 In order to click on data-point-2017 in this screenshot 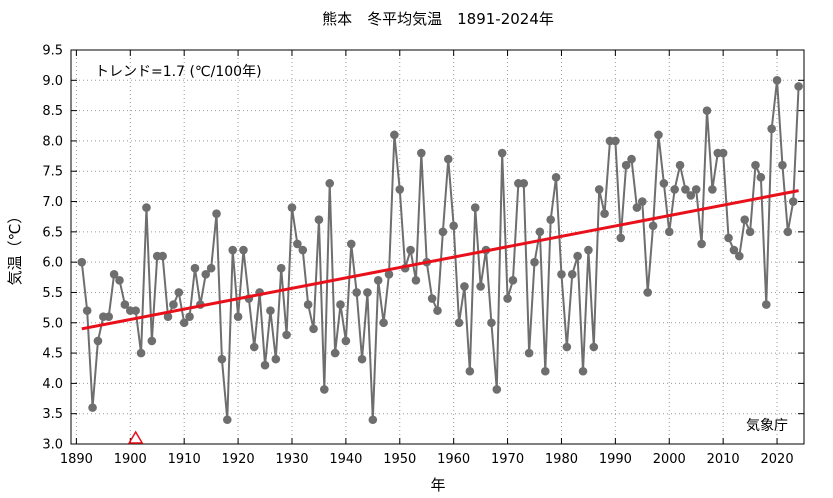, I will do `click(761, 177)`.